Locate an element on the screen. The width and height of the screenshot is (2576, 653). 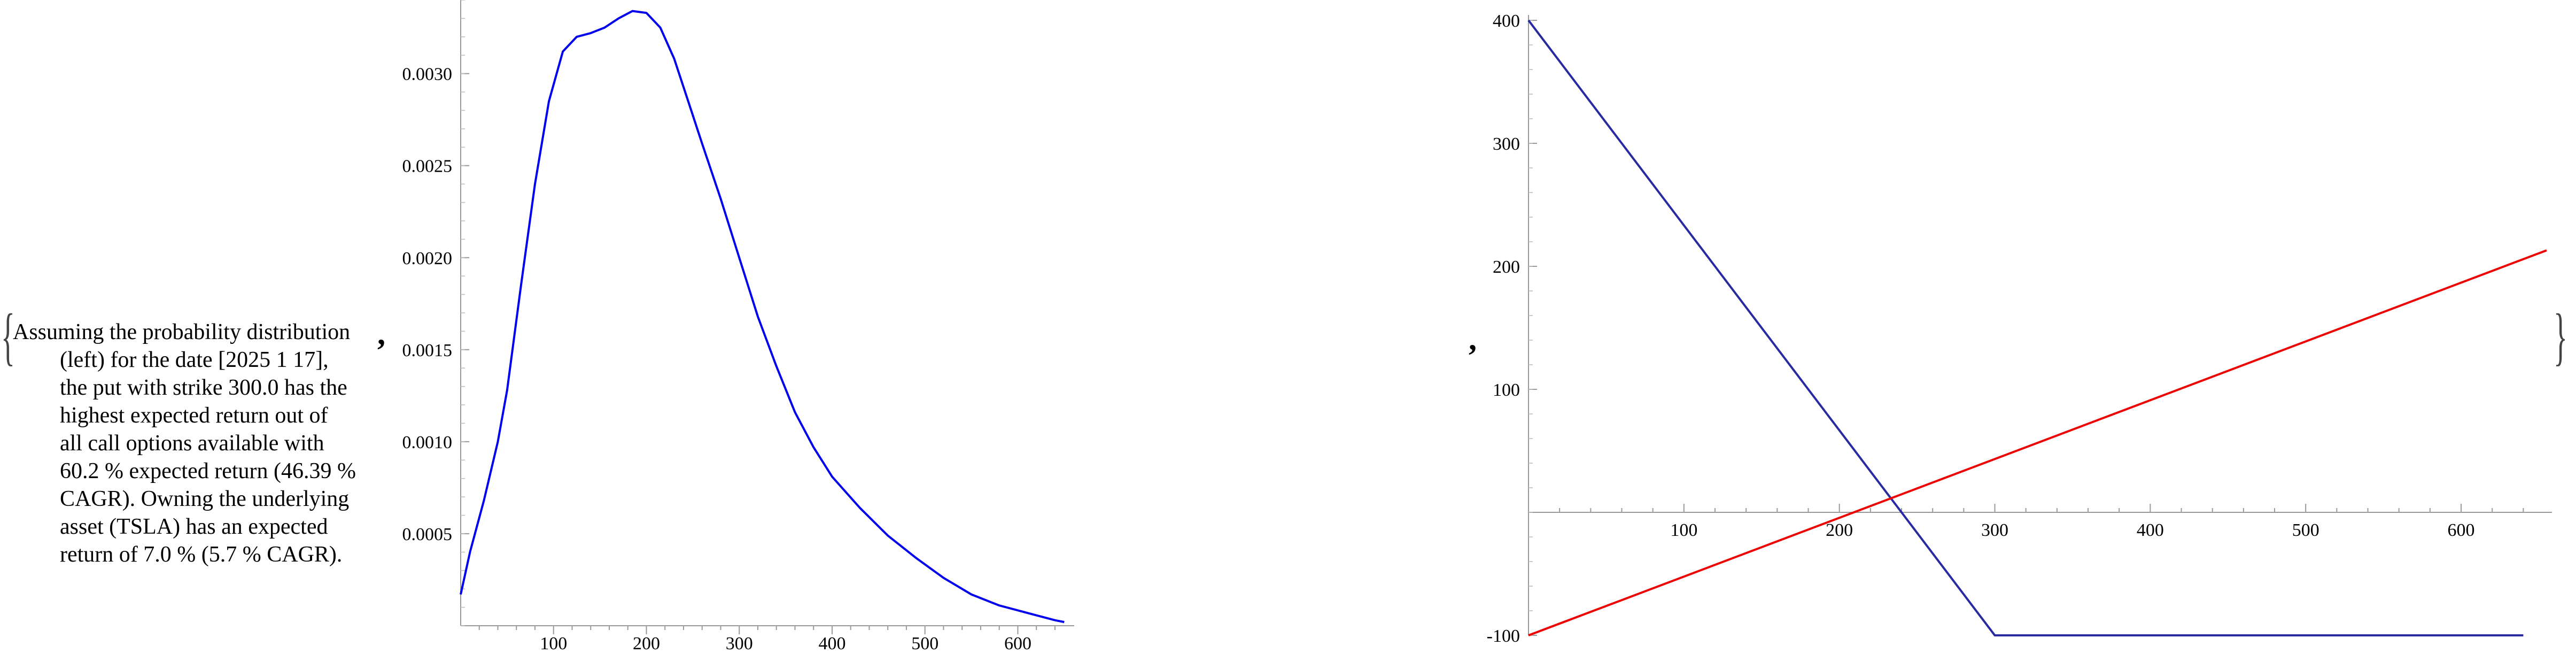
y-tick-label: 100 is located at coordinates (1506, 390).